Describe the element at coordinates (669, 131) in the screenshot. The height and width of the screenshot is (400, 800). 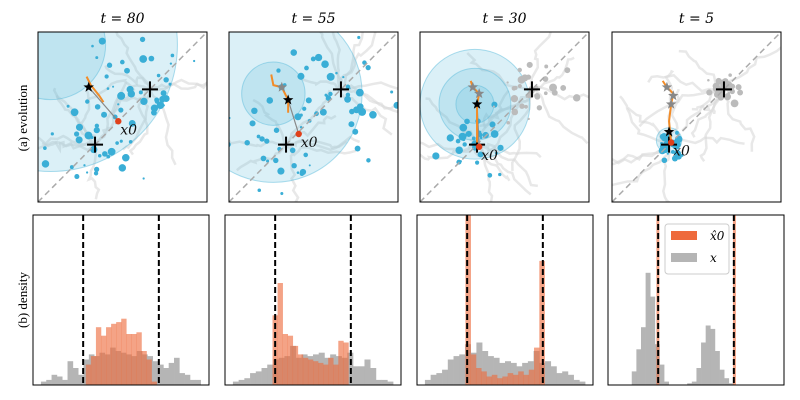
I see `x0-hat-star-icon` at that location.